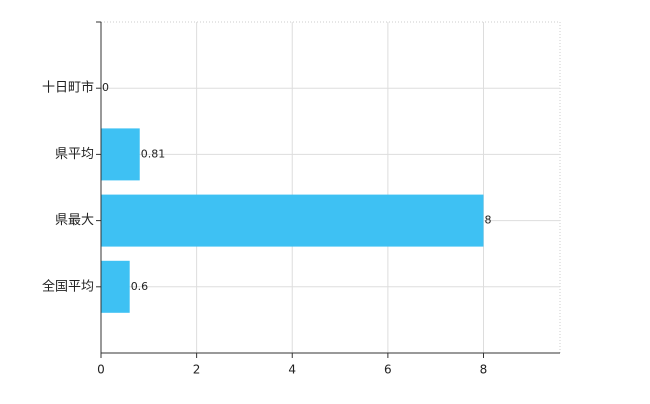 The width and height of the screenshot is (650, 404). I want to click on x-tick-label: 8, so click(484, 370).